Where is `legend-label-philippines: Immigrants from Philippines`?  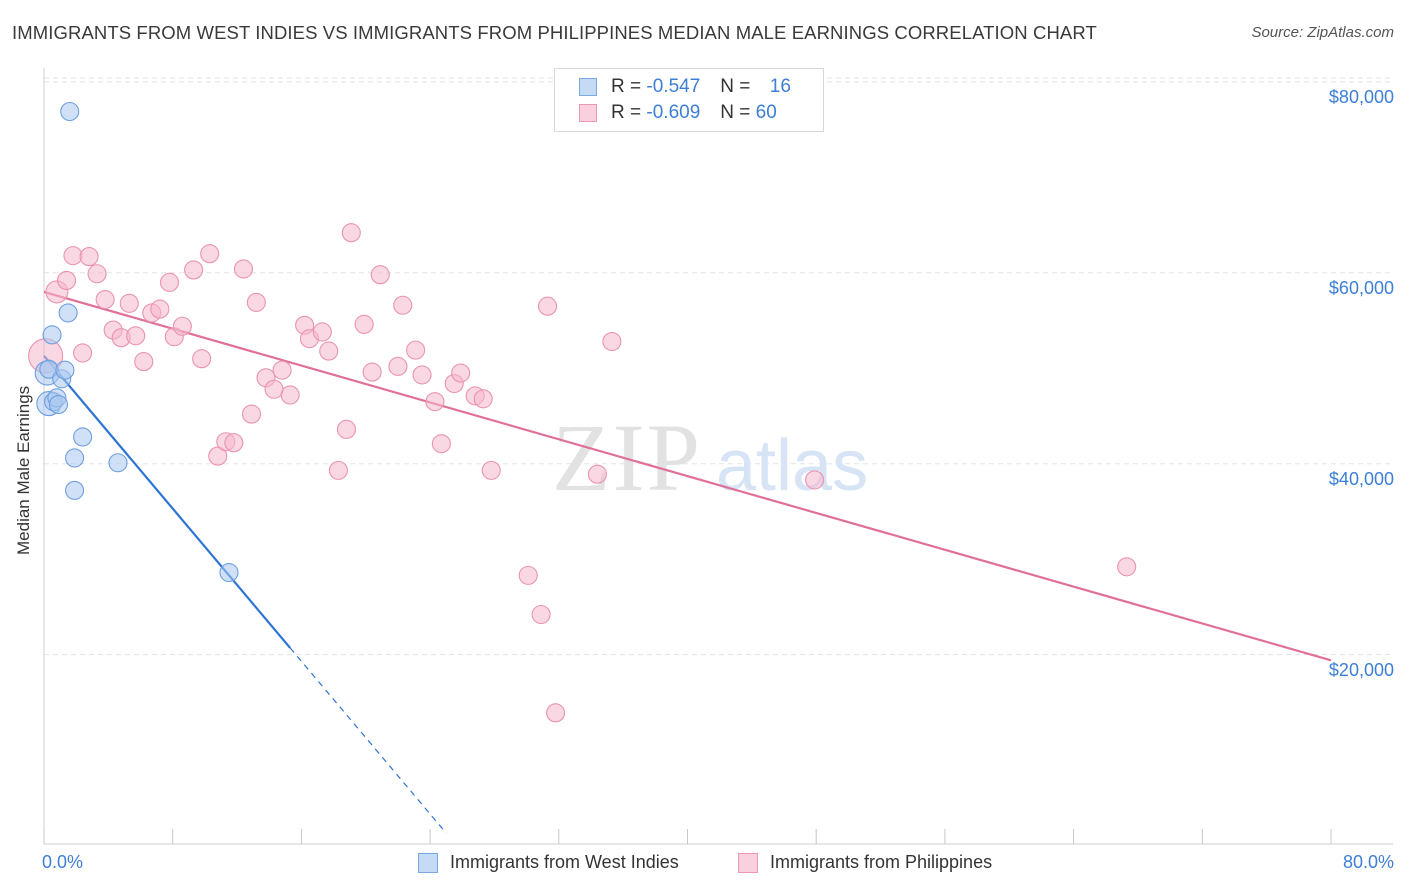
legend-label-philippines: Immigrants from Philippines is located at coordinates (881, 862).